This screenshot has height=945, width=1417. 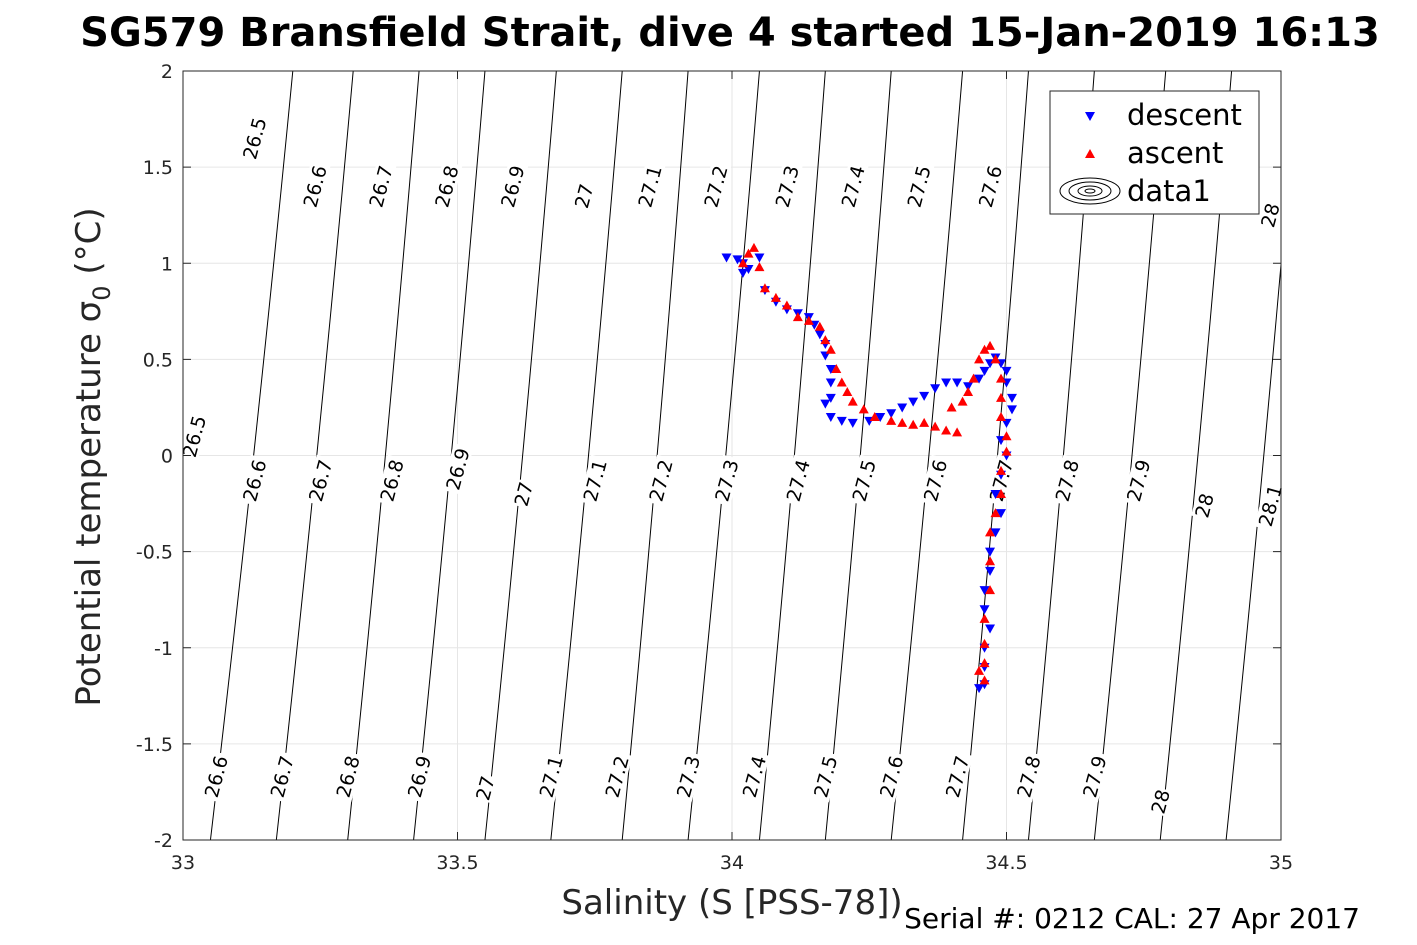 What do you see at coordinates (1169, 191) in the screenshot?
I see `legend-data1-label: data1` at bounding box center [1169, 191].